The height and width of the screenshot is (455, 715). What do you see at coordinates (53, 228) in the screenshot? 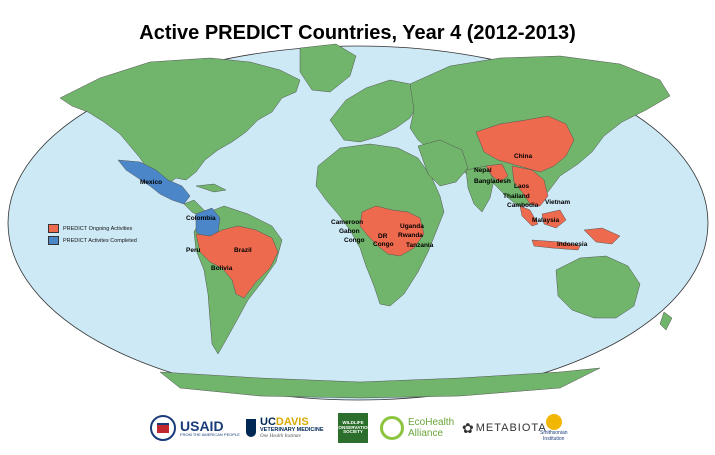
I see `legend-swatch-ongoing` at bounding box center [53, 228].